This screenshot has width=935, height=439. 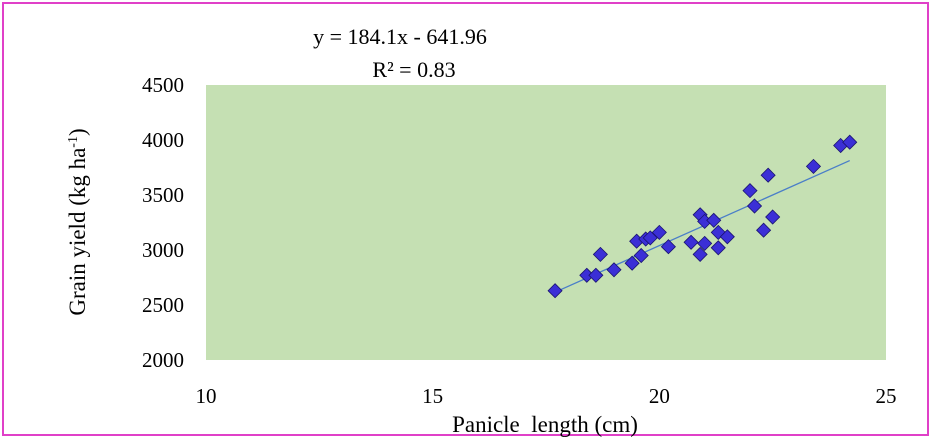 I want to click on x-tick-label: 15, so click(x=432, y=396).